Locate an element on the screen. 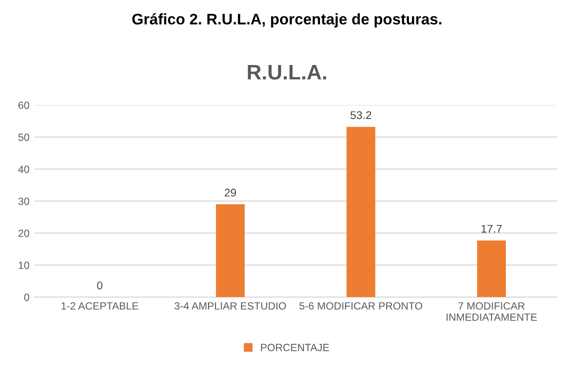 The image size is (574, 370). data-label: 53.2 is located at coordinates (361, 115).